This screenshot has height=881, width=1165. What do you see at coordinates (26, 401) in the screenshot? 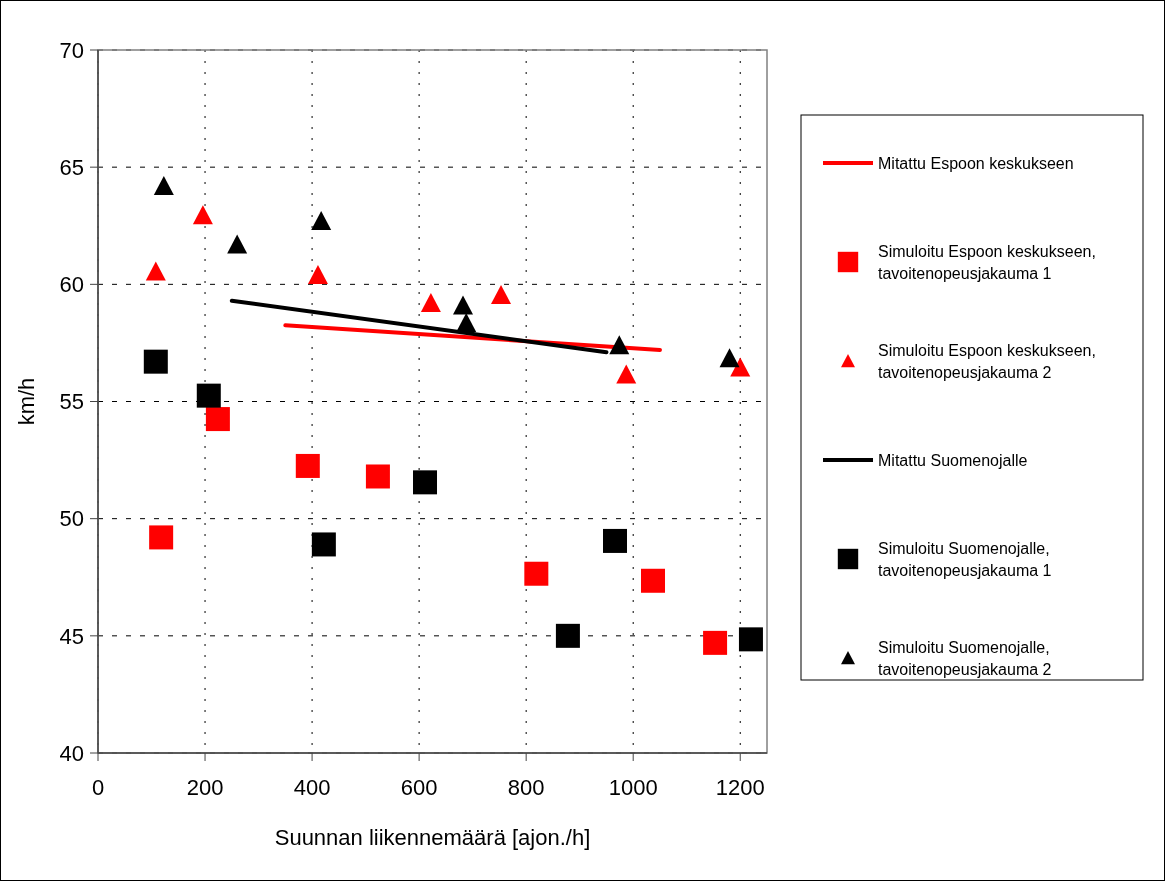
I see `y-axis-title: km/h` at bounding box center [26, 401].